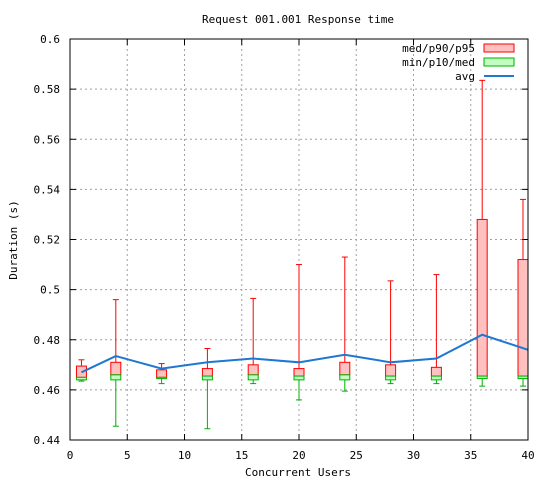  What do you see at coordinates (47, 340) in the screenshot?
I see `y-tick-label: 0.48` at bounding box center [47, 340].